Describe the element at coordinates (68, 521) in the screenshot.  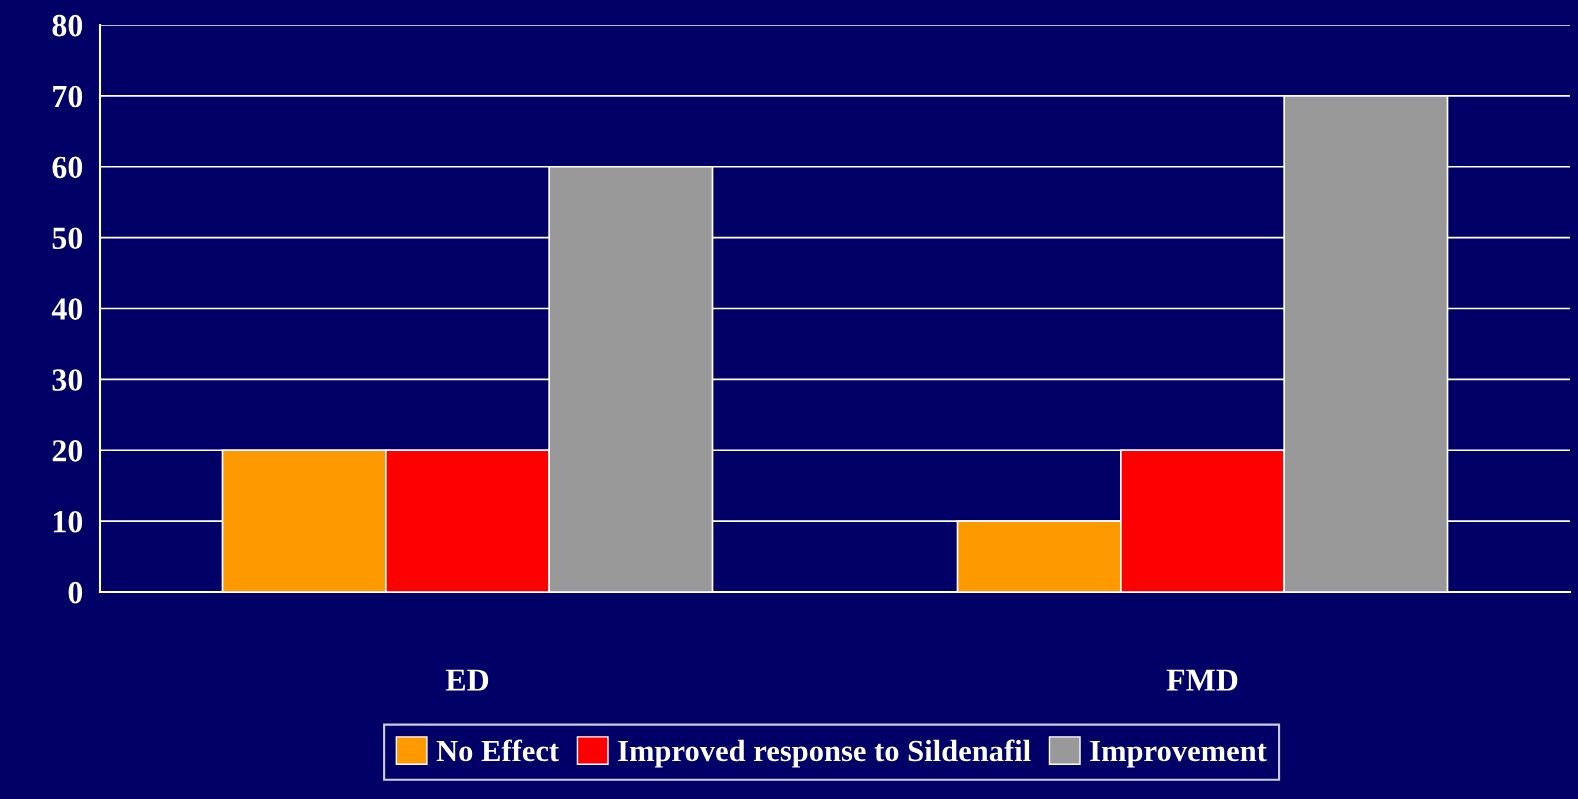
I see `y-tick-label: 10` at that location.